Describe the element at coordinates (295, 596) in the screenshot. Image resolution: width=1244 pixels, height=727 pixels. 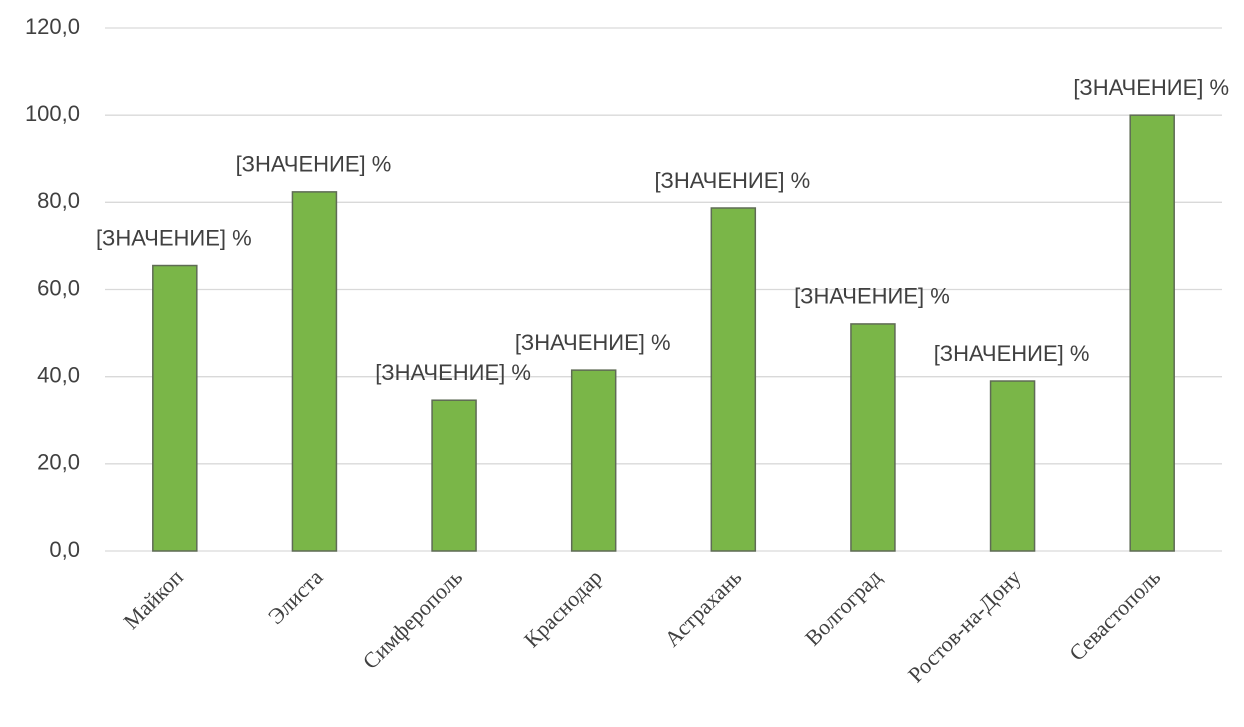
I see `x-tick-label: Элиста` at that location.